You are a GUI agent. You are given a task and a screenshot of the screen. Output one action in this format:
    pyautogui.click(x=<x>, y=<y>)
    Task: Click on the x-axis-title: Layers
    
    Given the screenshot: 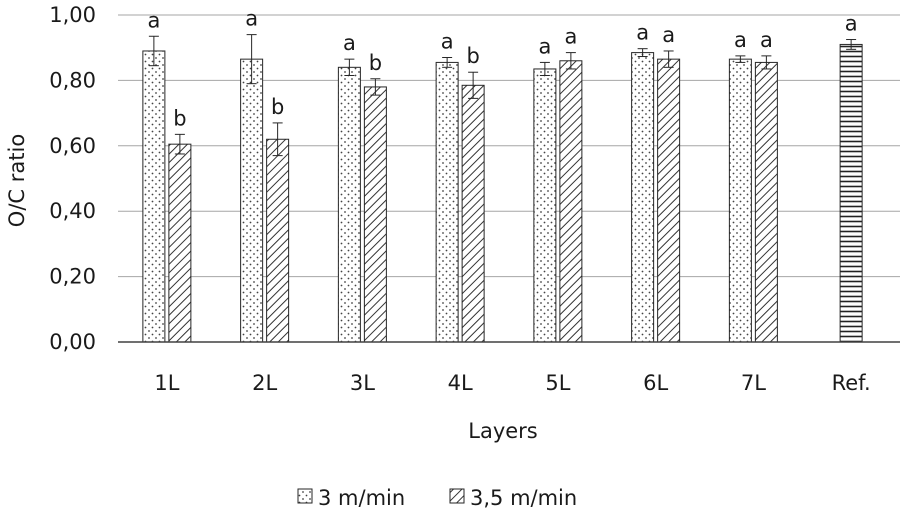 What is the action you would take?
    pyautogui.click(x=503, y=431)
    